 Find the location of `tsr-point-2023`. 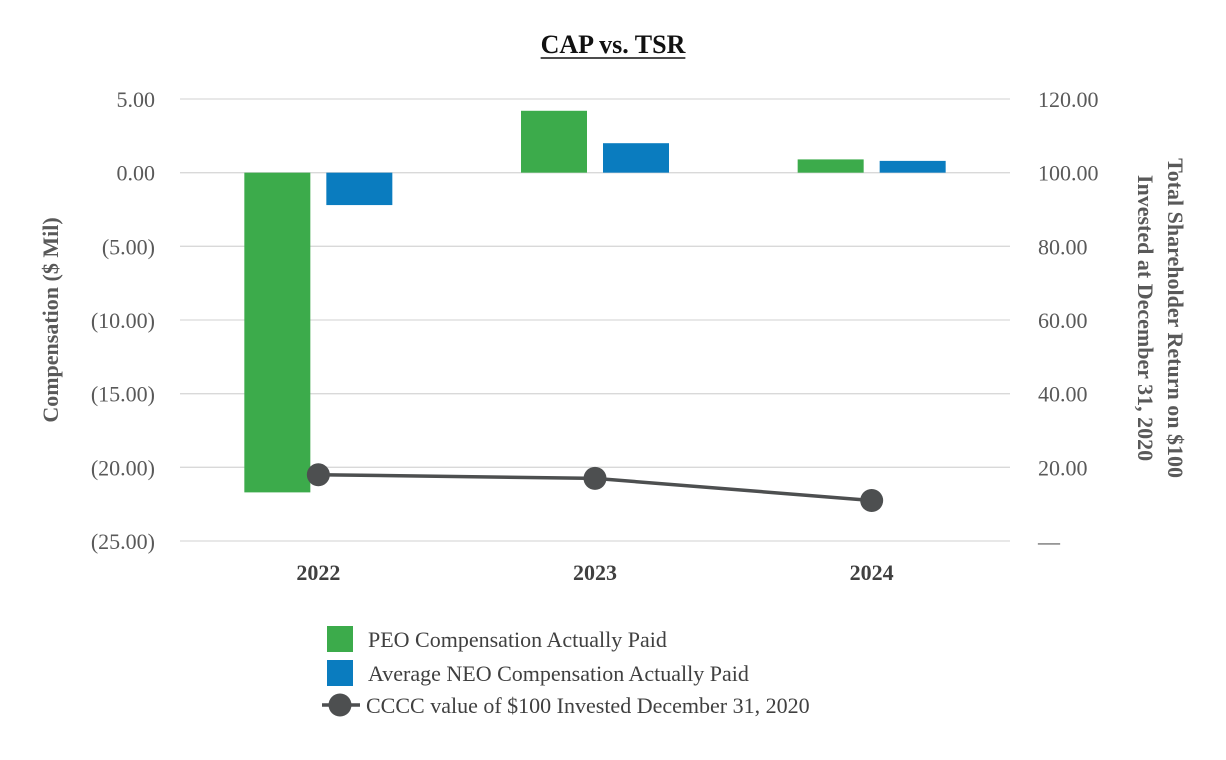

tsr-point-2023 is located at coordinates (595, 478).